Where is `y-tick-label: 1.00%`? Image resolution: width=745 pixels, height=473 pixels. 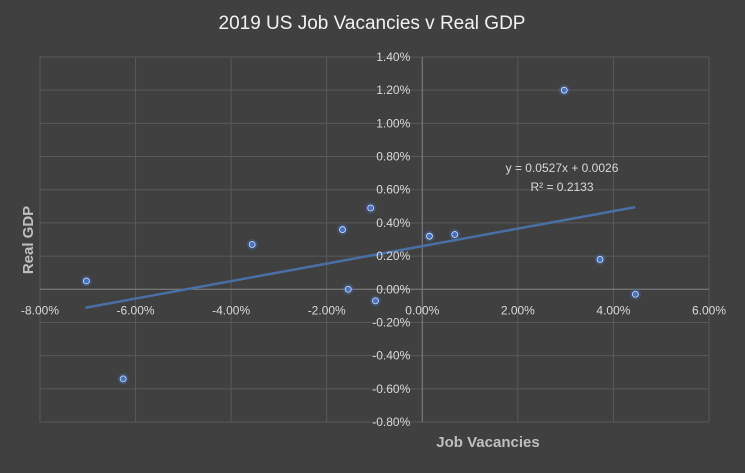
y-tick-label: 1.00% is located at coordinates (393, 123).